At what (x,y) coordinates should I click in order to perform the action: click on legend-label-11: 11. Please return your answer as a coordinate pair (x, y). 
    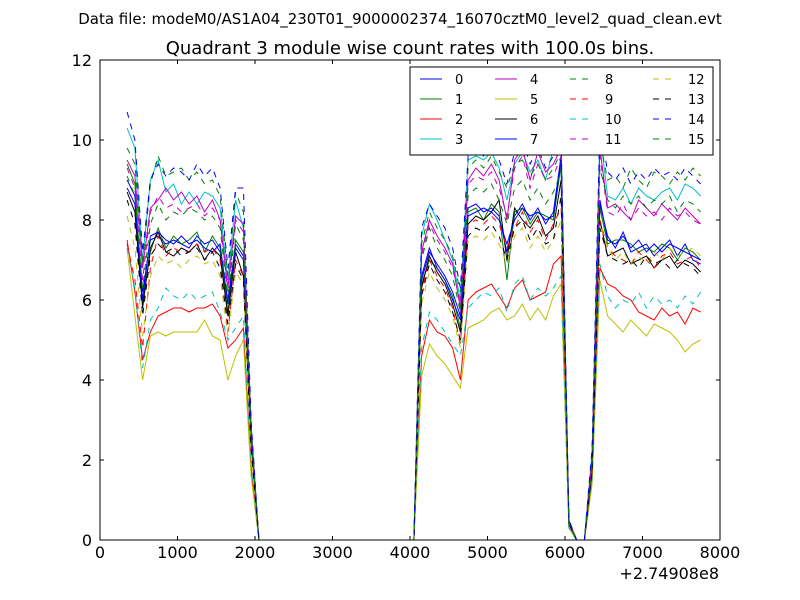
    Looking at the image, I should click on (613, 140).